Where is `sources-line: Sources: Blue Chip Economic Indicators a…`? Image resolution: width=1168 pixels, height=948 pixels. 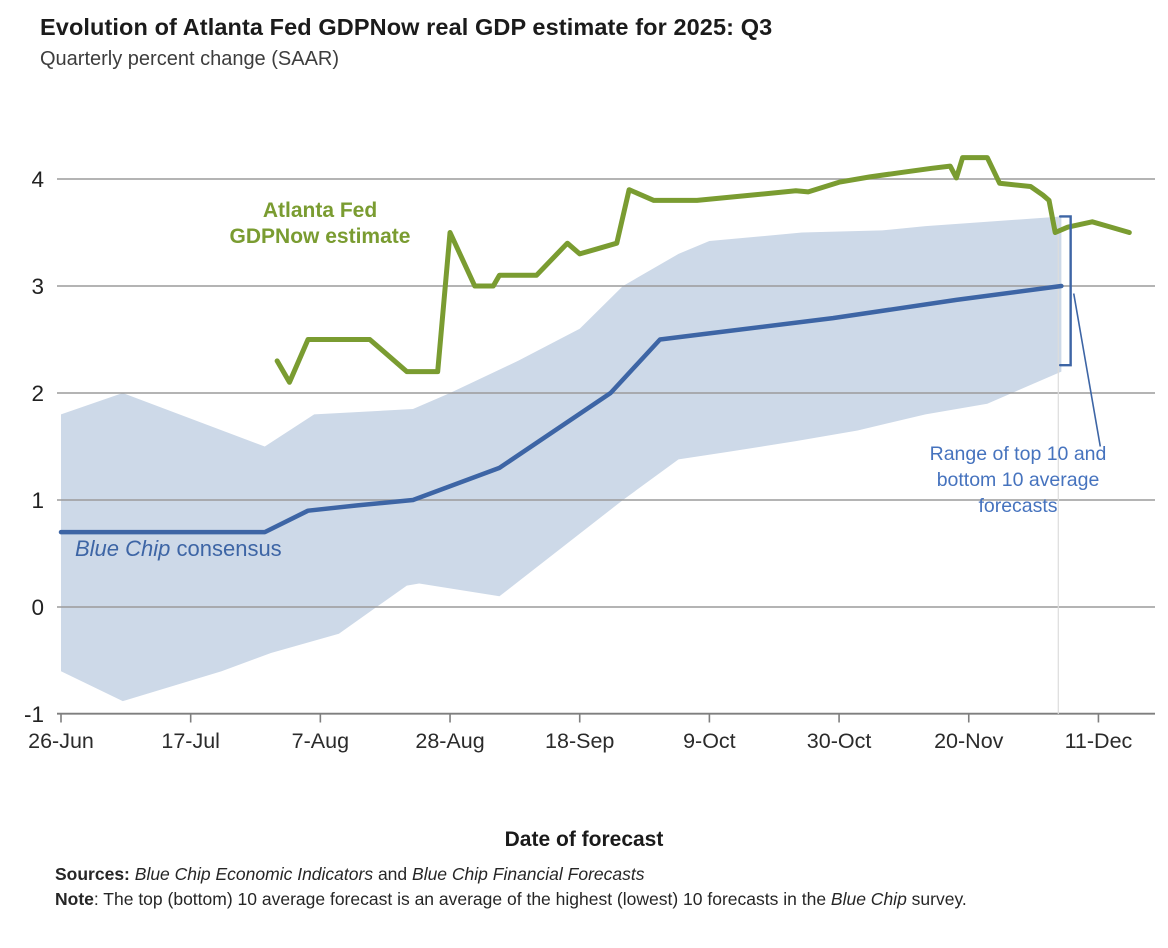 sources-line: Sources: Blue Chip Economic Indicators a… is located at coordinates (600, 874).